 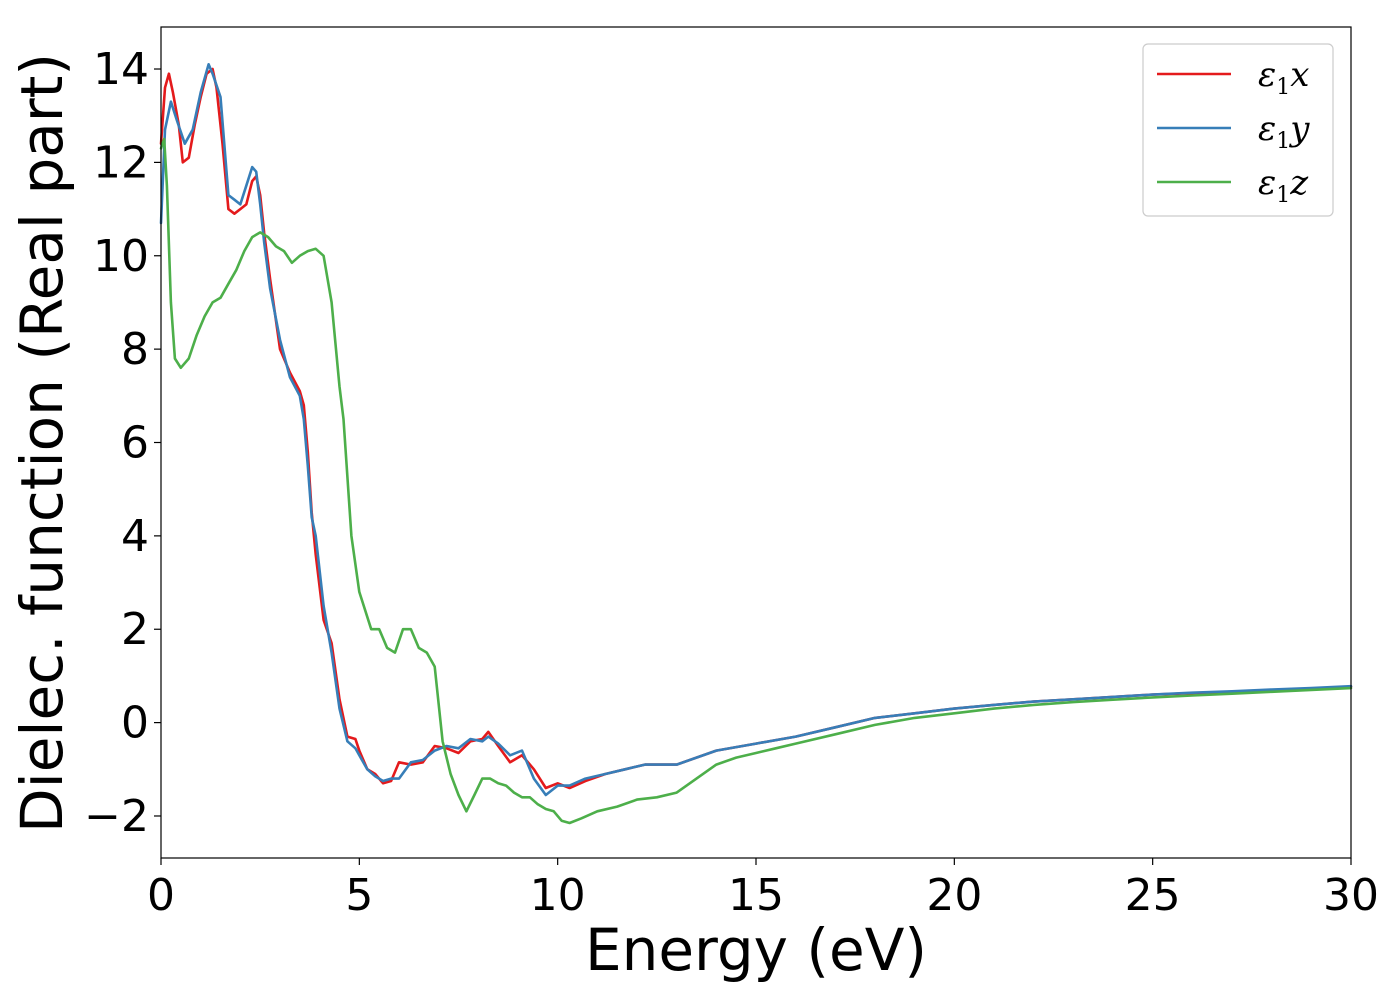 What do you see at coordinates (135, 723) in the screenshot?
I see `y-tick-label: 0` at bounding box center [135, 723].